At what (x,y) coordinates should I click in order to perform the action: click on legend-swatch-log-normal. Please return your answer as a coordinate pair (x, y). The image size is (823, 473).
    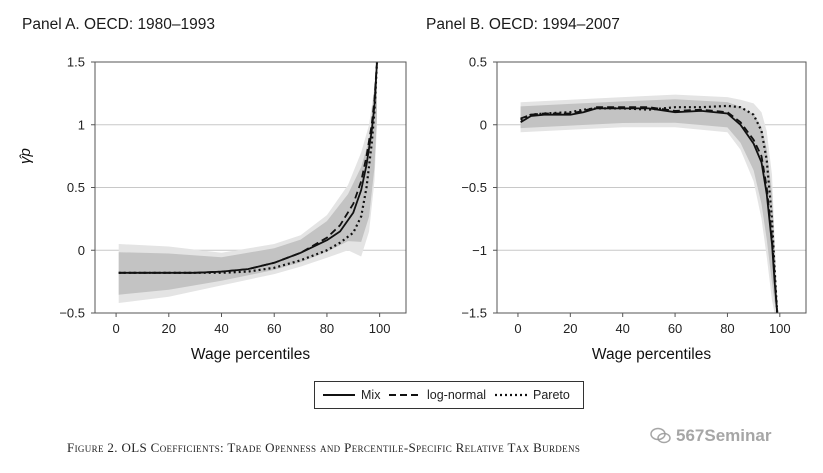
    Looking at the image, I should click on (405, 395).